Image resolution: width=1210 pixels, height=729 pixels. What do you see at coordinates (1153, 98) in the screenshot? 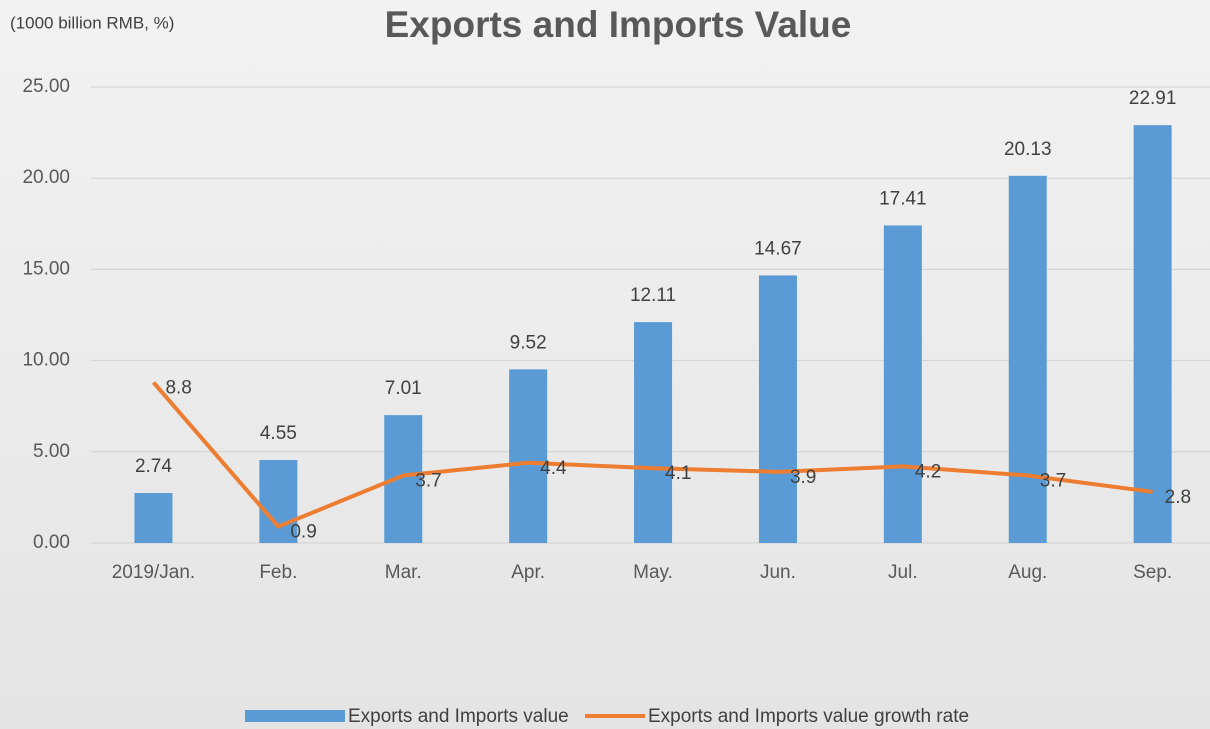
I see `bar-value-label: 22.91` at bounding box center [1153, 98].